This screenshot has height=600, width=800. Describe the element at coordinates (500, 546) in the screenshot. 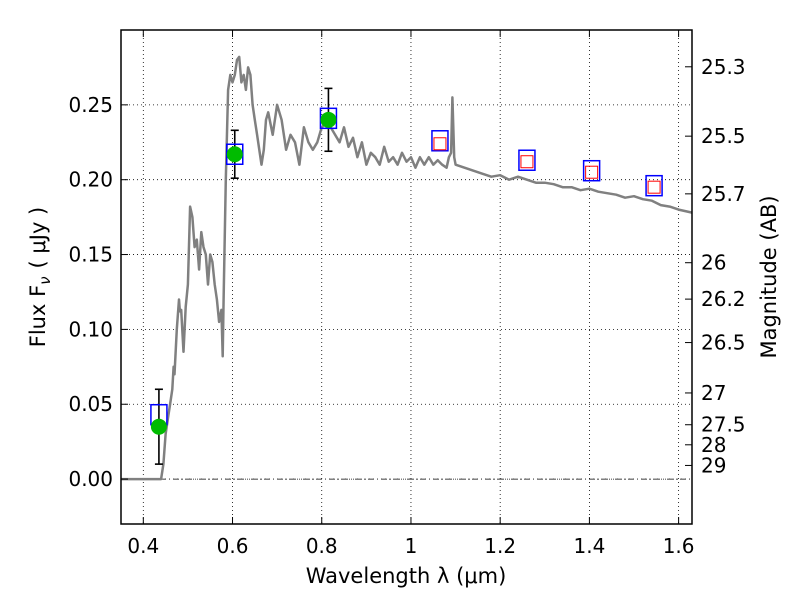

I see `x-tick-label: 1.2` at that location.